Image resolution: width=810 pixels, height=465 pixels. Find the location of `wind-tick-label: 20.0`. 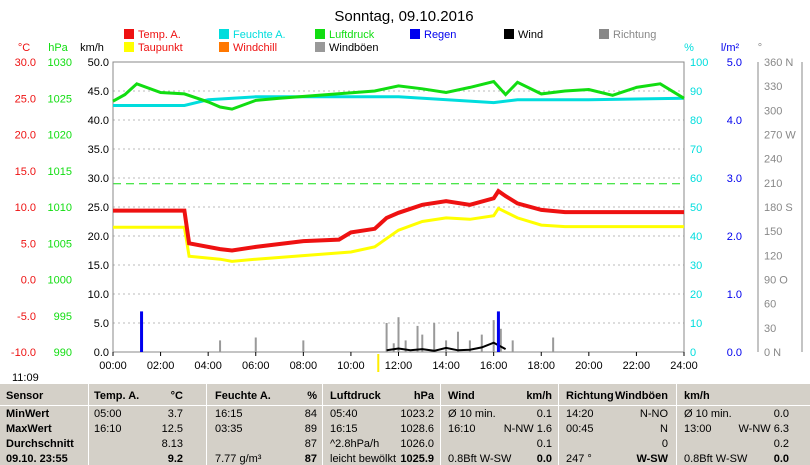

wind-tick-label: 20.0 is located at coordinates (98, 237).